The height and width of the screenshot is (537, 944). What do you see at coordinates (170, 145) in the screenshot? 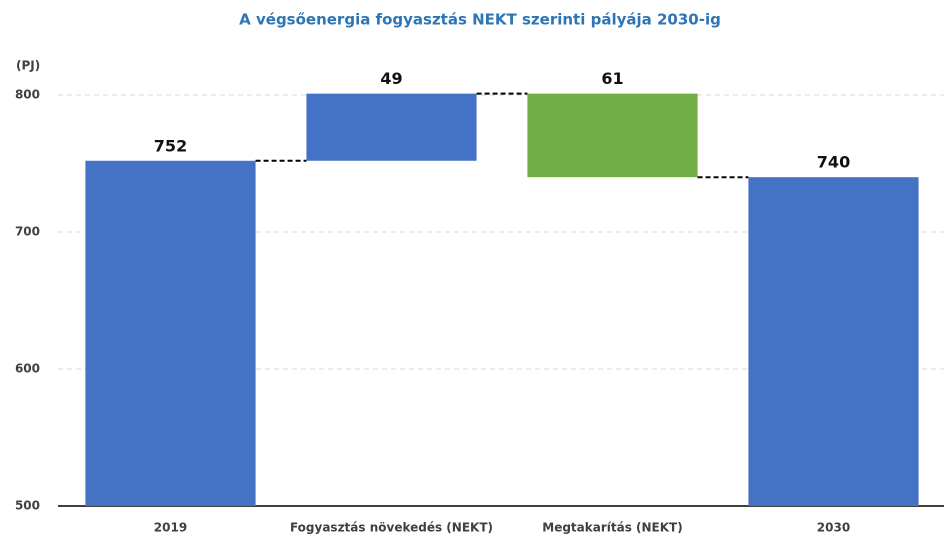
I see `data-label: 752` at bounding box center [170, 145].